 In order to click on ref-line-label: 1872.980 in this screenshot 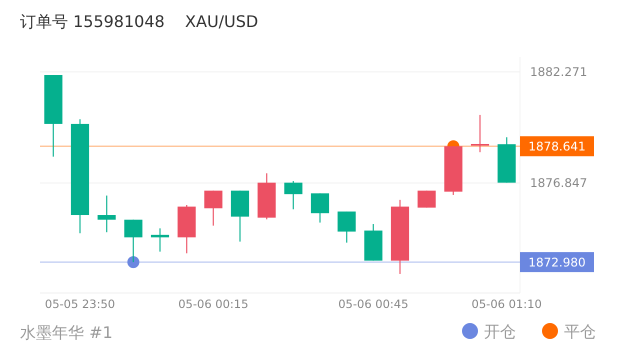, I will do `click(557, 262)`.